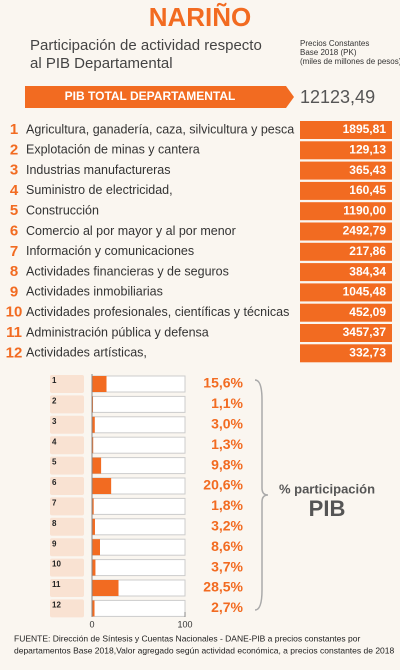 The image size is (400, 670). Describe the element at coordinates (117, 332) in the screenshot. I see `row-label: Administración pública y defensa` at that location.